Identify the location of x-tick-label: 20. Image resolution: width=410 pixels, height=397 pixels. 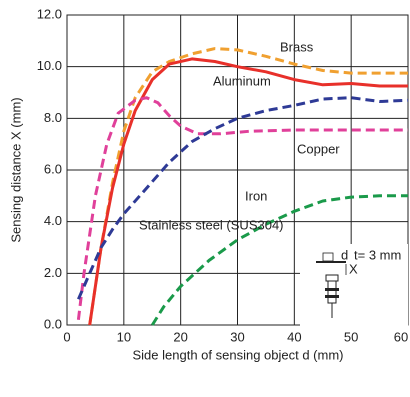
(180, 336).